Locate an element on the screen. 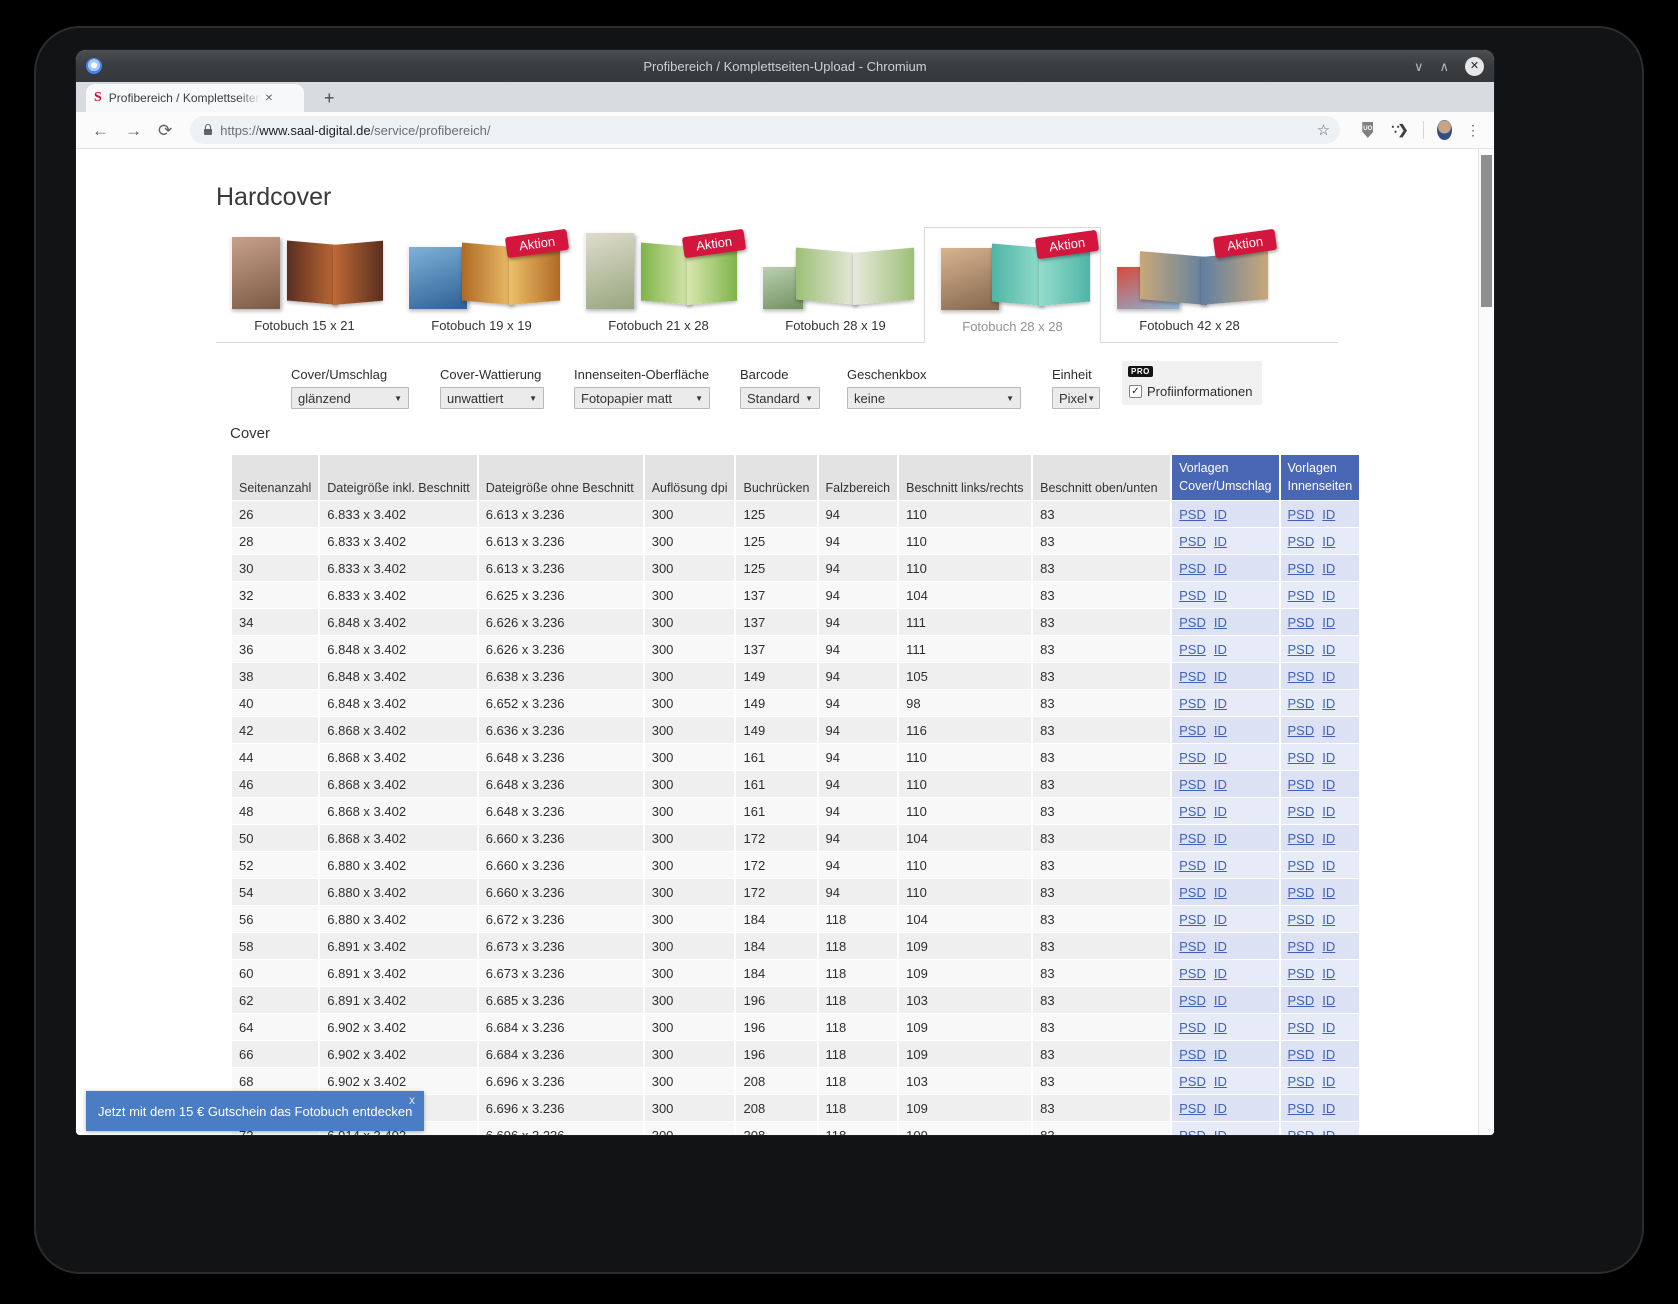 This screenshot has height=1304, width=1678. bookmark-star-icon: ☆ is located at coordinates (1323, 130).